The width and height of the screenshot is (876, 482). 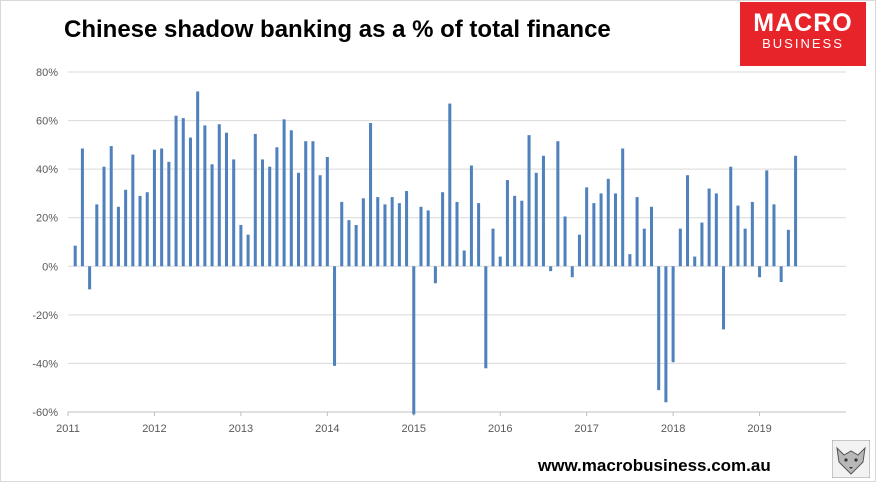 What do you see at coordinates (673, 429) in the screenshot?
I see `x-tick-label: 2018` at bounding box center [673, 429].